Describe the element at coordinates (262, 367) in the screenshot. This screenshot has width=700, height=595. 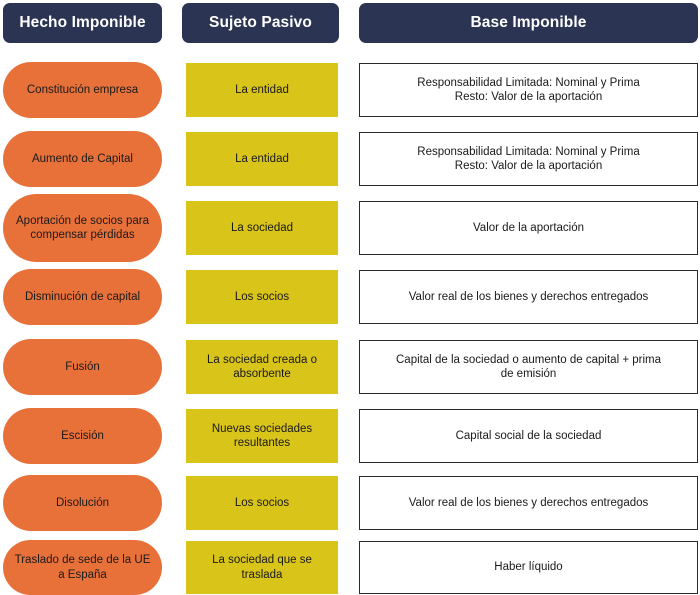
I see `sujeto-cell: La sociedad creada o absorbente` at that location.